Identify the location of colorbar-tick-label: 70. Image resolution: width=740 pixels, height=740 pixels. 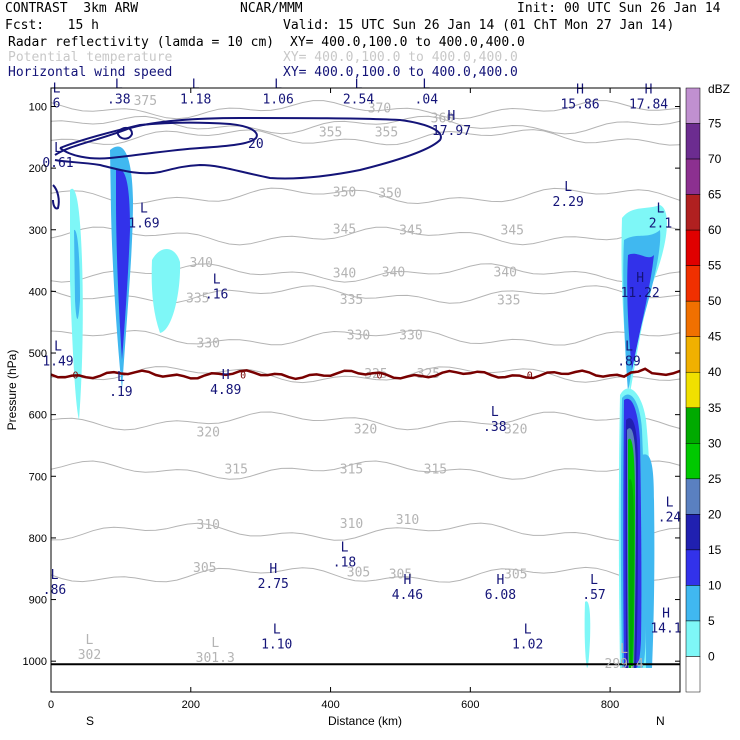
(715, 159).